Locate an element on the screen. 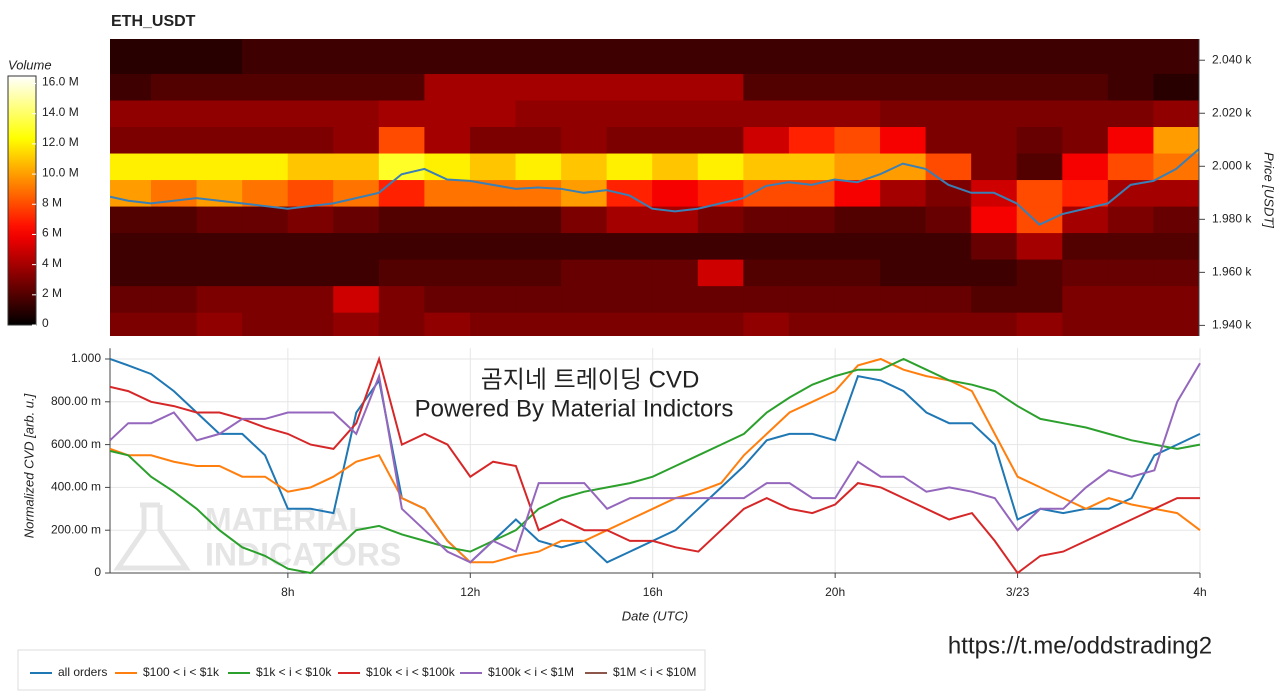 This screenshot has width=1280, height=692. colorbar-tick-label: 2 M is located at coordinates (52, 293).